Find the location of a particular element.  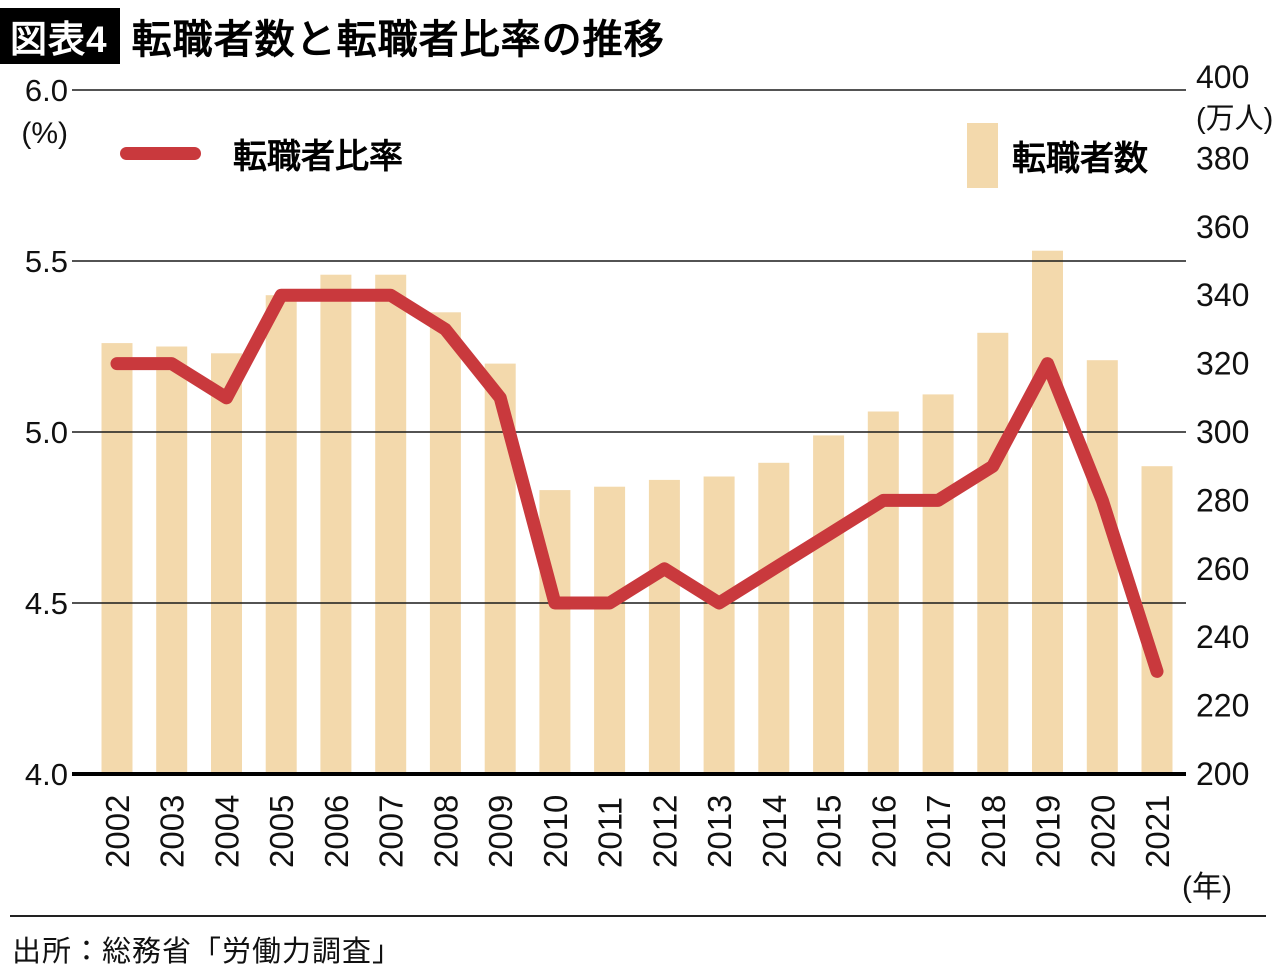

bar-2003 is located at coordinates (172, 561).